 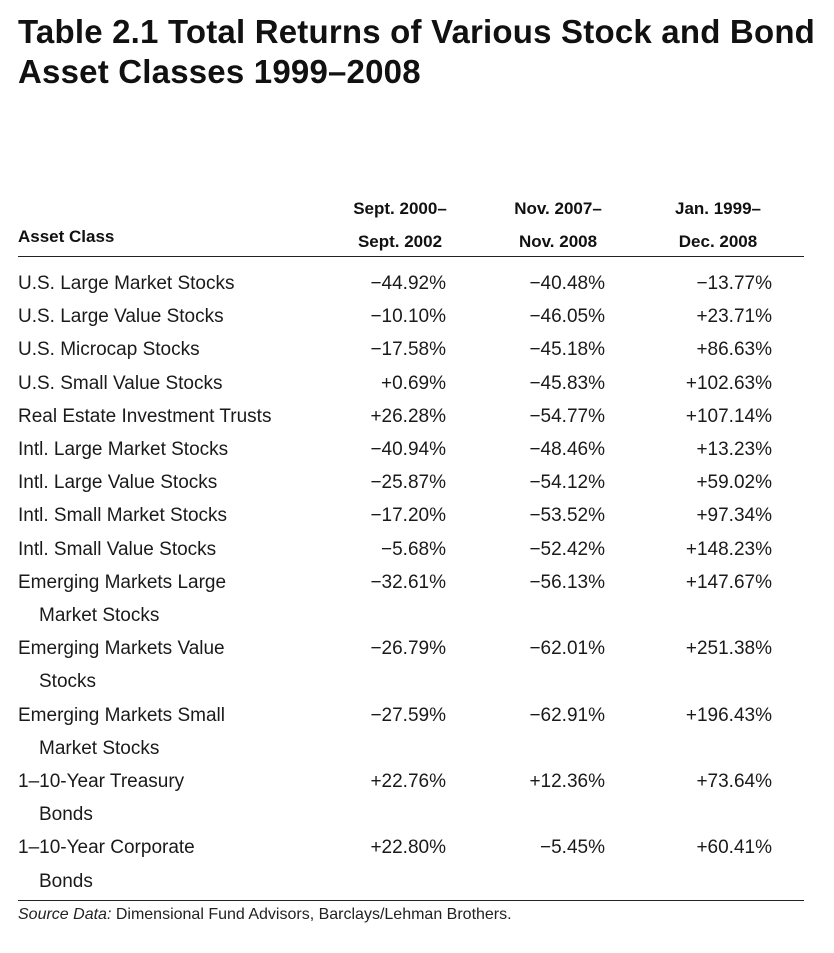 I want to click on asset-class-name: U.S. Large Value Stocks, so click(x=168, y=316).